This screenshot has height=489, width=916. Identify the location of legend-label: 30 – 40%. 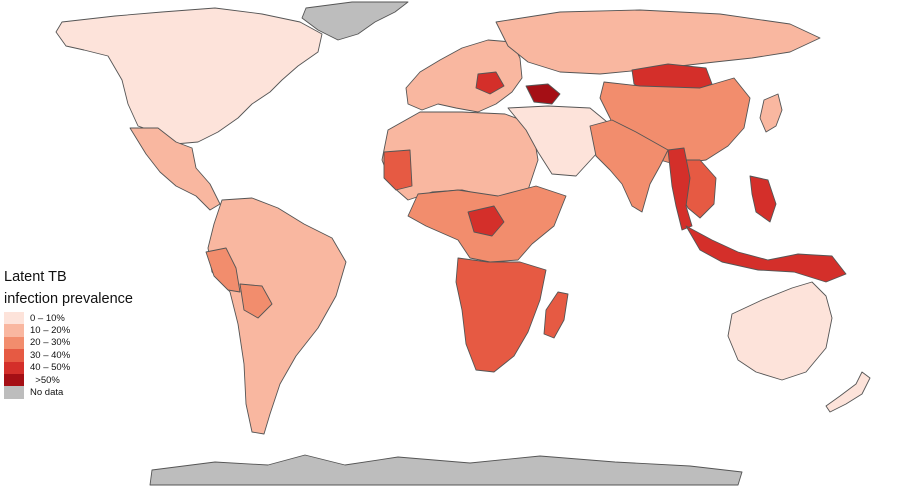
(50, 355).